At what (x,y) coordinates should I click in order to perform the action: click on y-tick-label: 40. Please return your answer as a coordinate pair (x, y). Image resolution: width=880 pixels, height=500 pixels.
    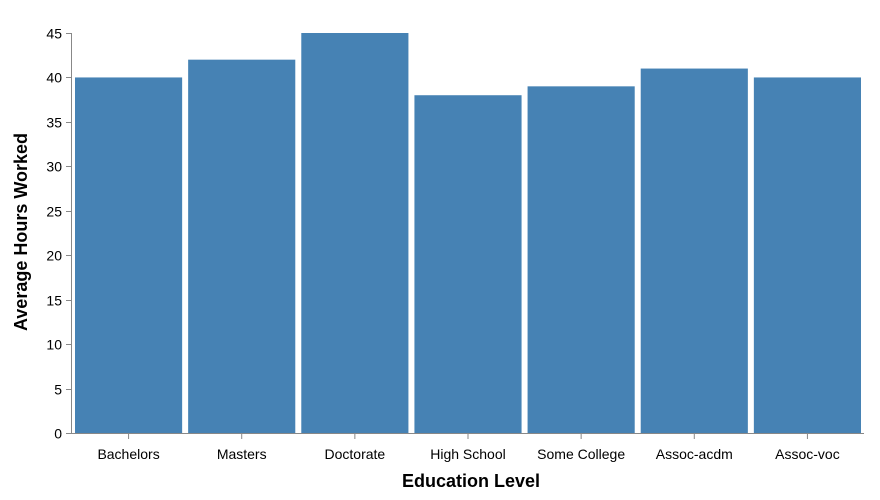
    Looking at the image, I should click on (54, 78).